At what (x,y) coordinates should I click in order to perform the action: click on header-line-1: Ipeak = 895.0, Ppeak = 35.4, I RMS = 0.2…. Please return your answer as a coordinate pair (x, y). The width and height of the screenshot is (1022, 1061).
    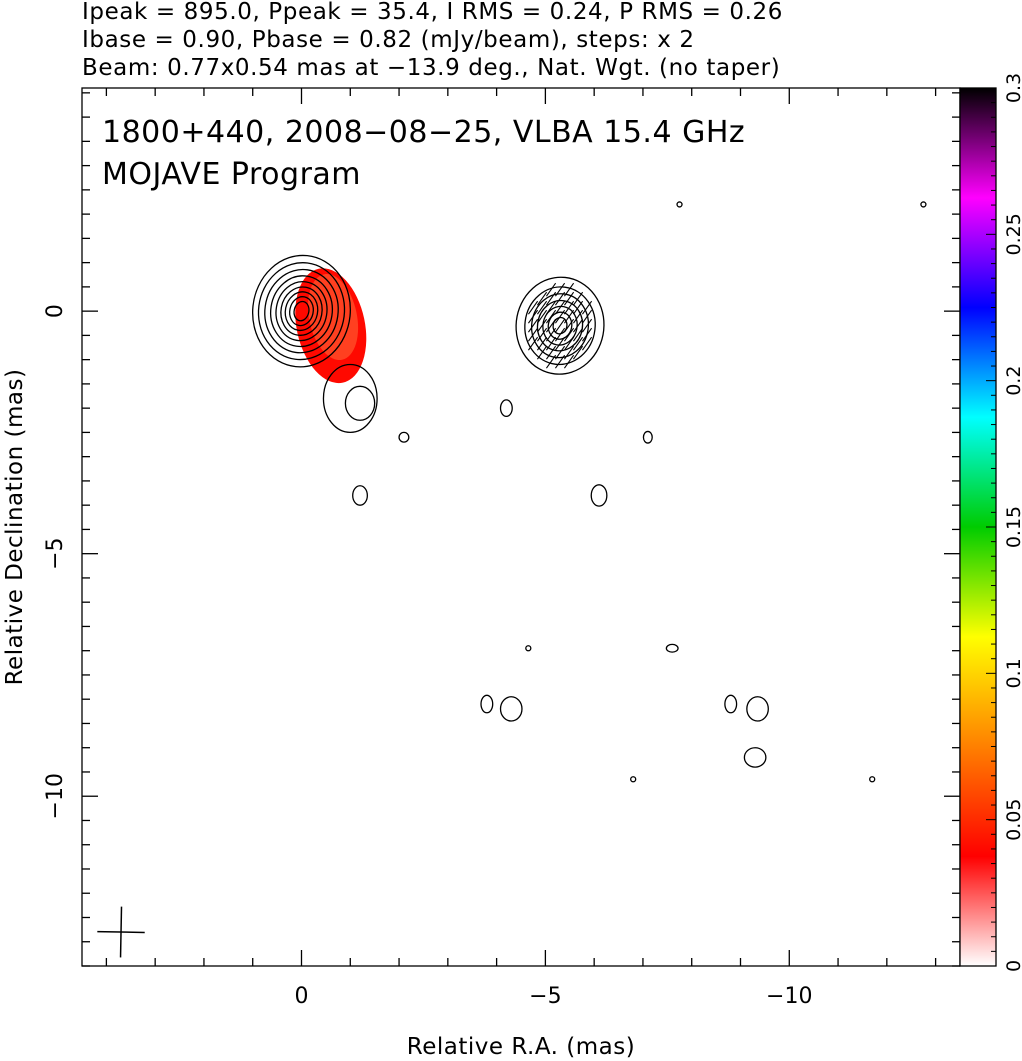
    Looking at the image, I should click on (432, 12).